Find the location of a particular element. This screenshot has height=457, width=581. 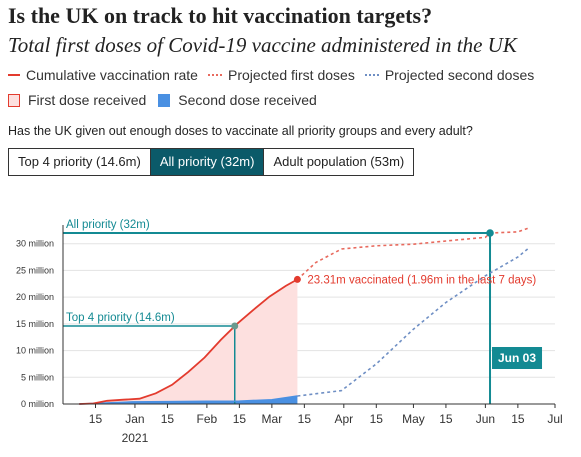

legend-projected-first: Projected first doses is located at coordinates (281, 75).